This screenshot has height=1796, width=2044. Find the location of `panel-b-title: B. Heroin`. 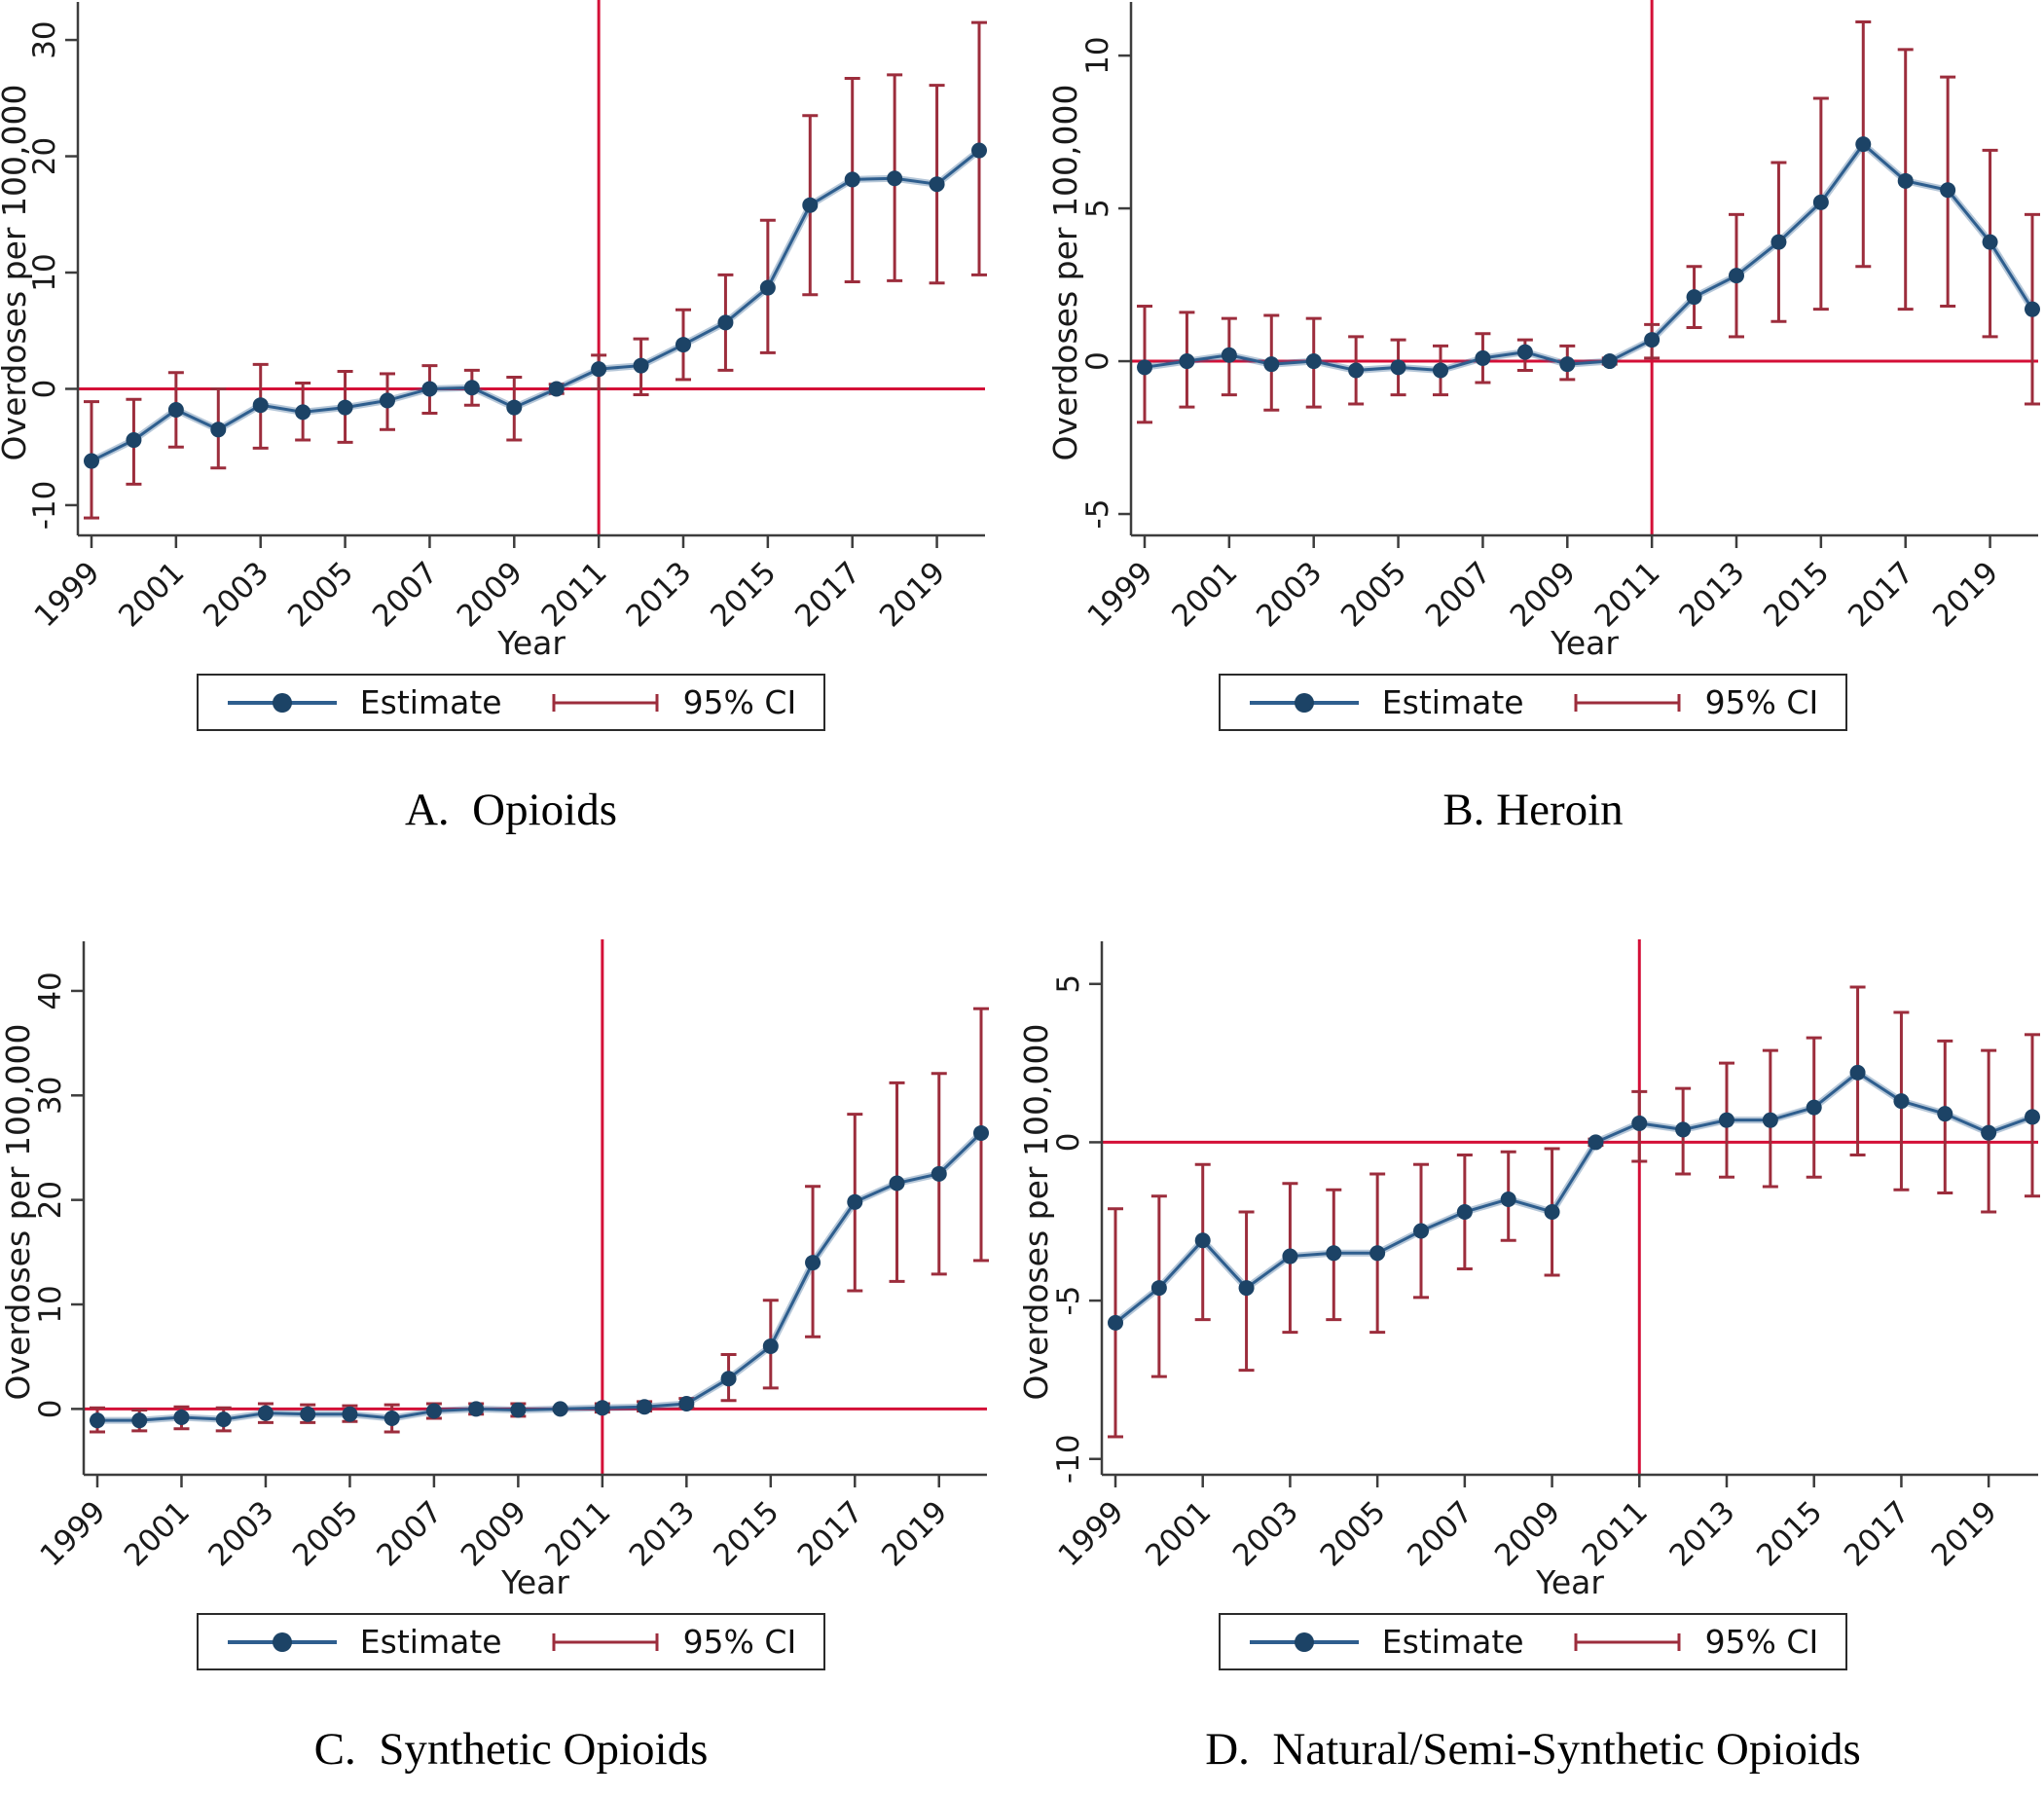

panel-b-title: B. Heroin is located at coordinates (1533, 810).